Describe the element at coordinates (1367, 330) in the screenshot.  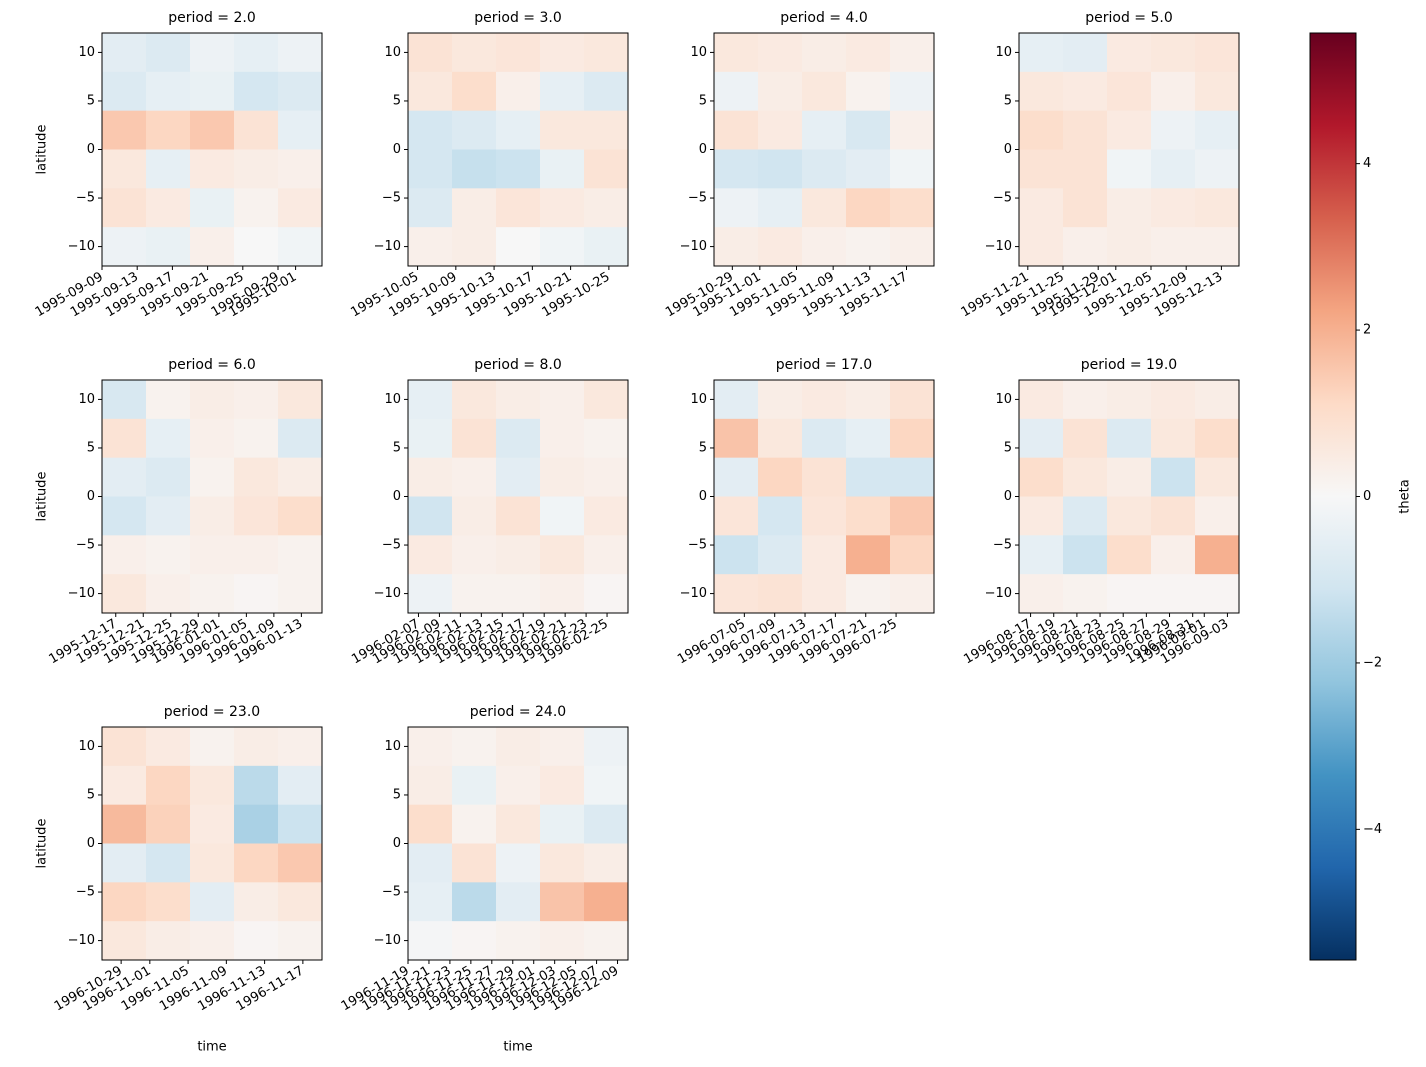
I see `colorbar-tick-label: 2` at that location.